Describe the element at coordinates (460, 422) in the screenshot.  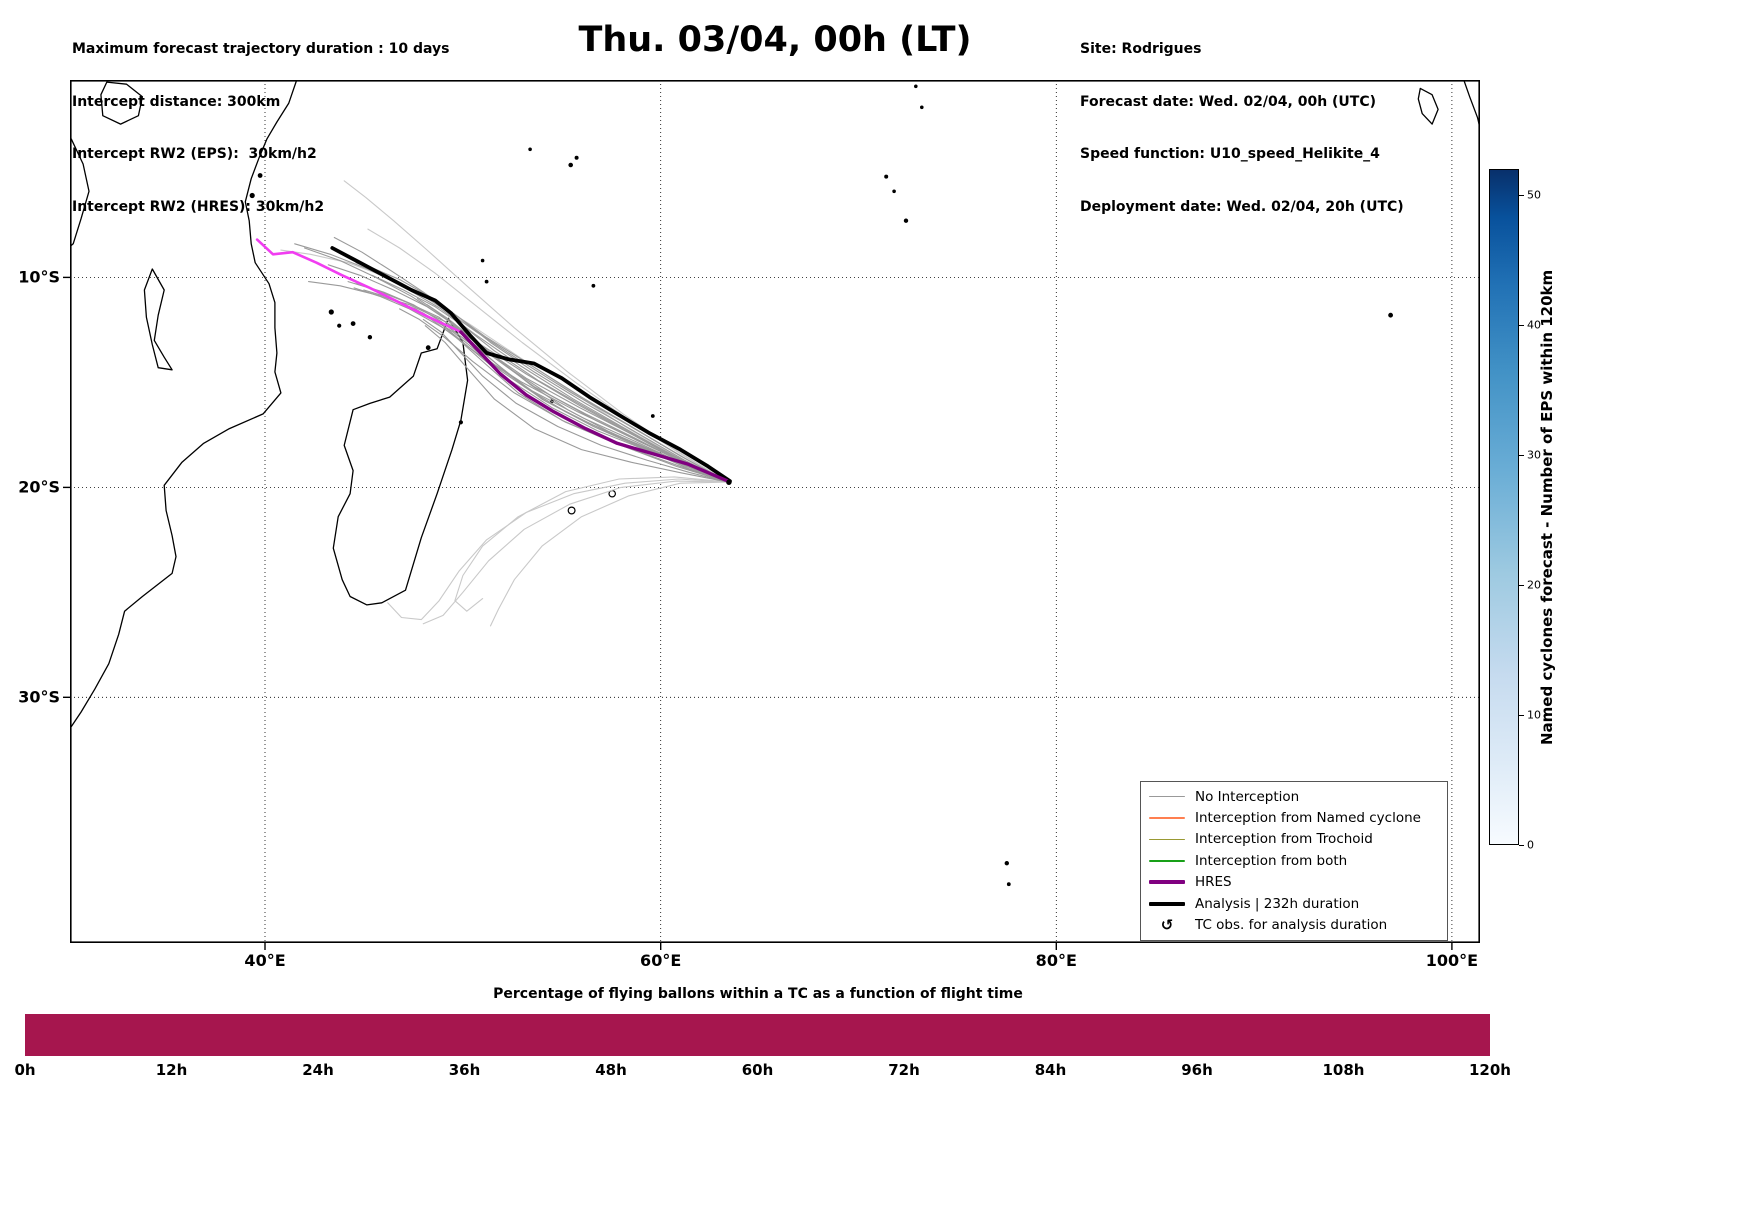
I see `island-sainte-marie` at that location.